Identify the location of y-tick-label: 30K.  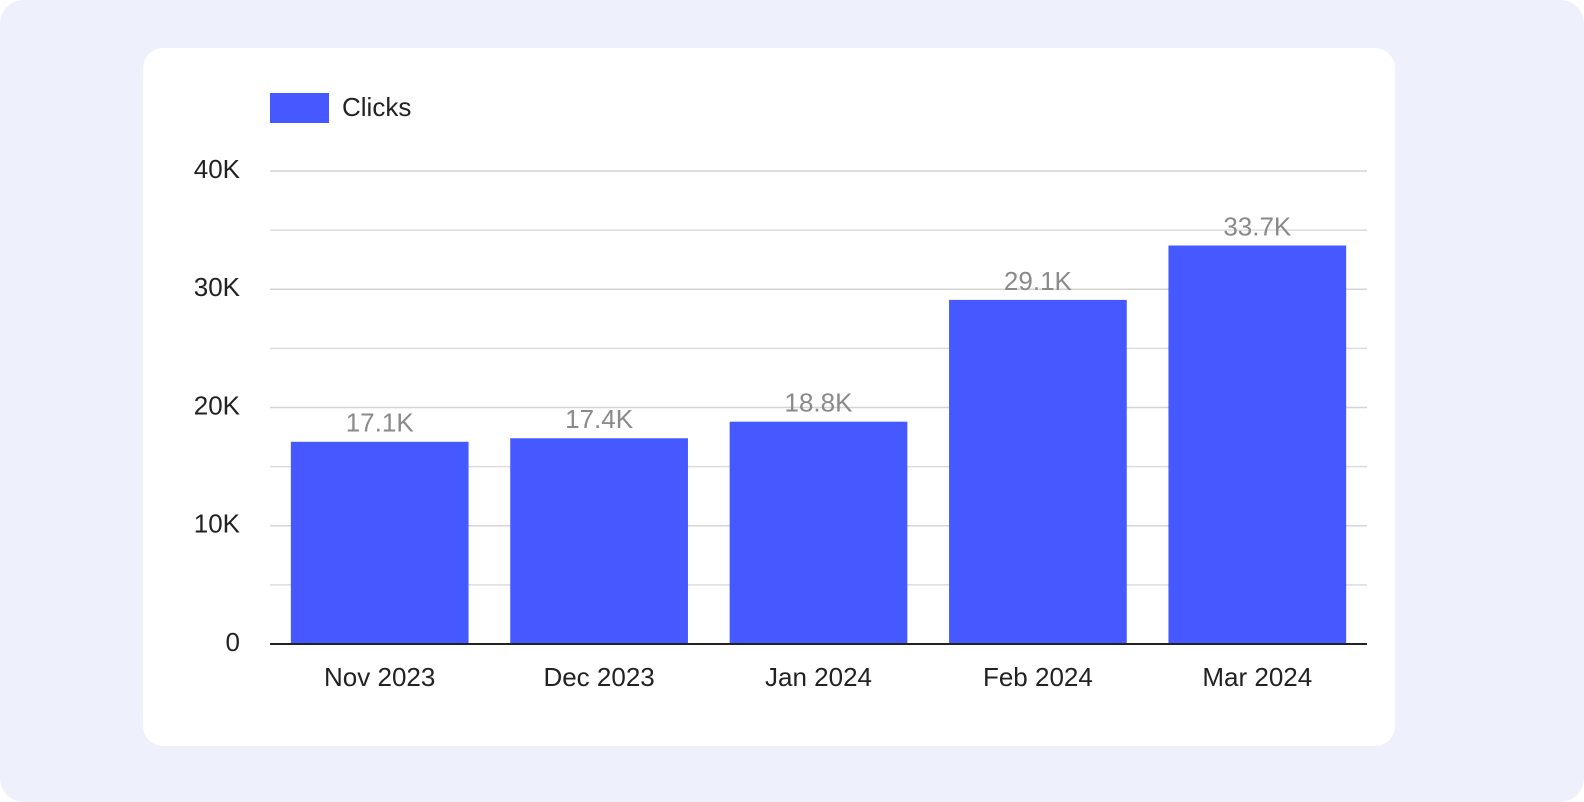
(217, 287).